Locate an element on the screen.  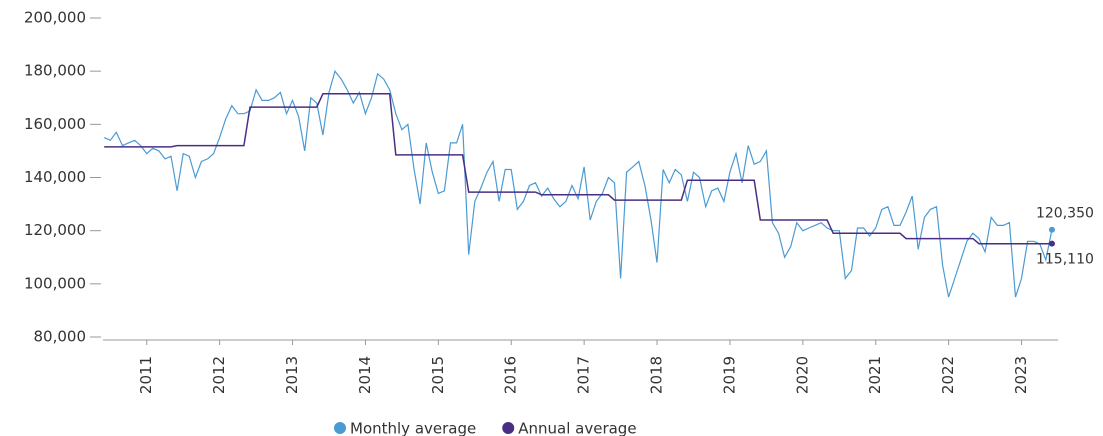
x-tick-label: 2021 is located at coordinates (875, 375).